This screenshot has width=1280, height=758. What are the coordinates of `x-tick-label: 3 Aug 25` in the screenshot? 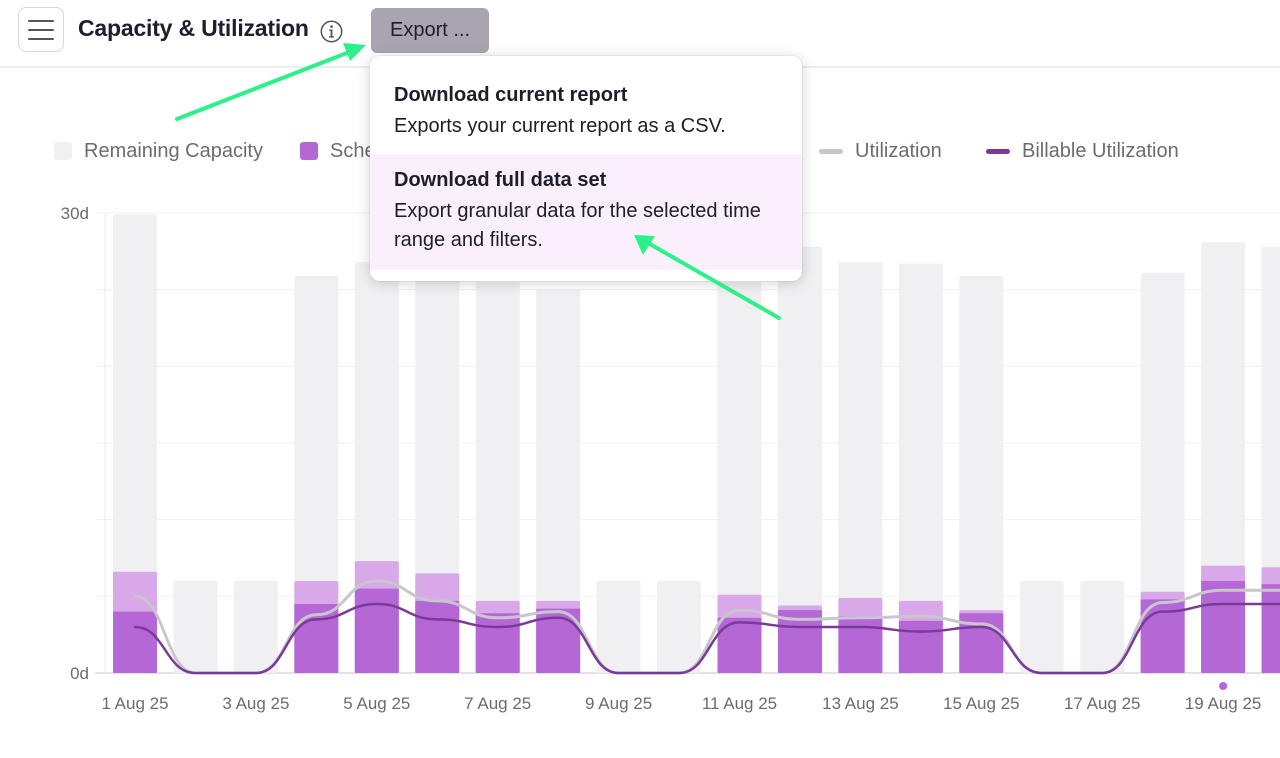 It's located at (255, 703).